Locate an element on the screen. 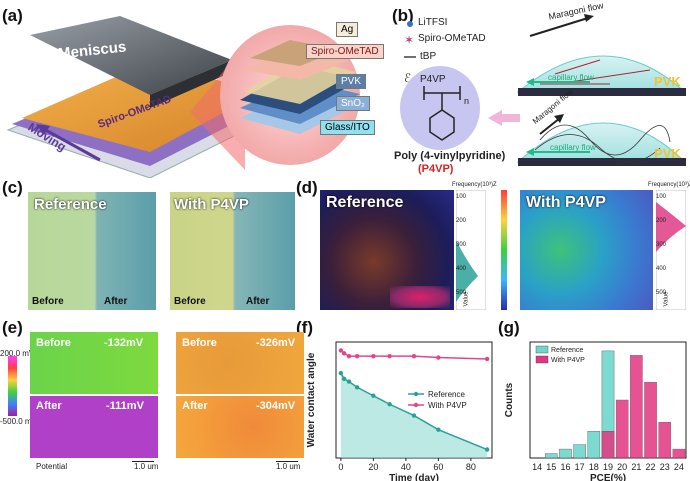 The image size is (690, 481). e-right-after: After is located at coordinates (195, 406).